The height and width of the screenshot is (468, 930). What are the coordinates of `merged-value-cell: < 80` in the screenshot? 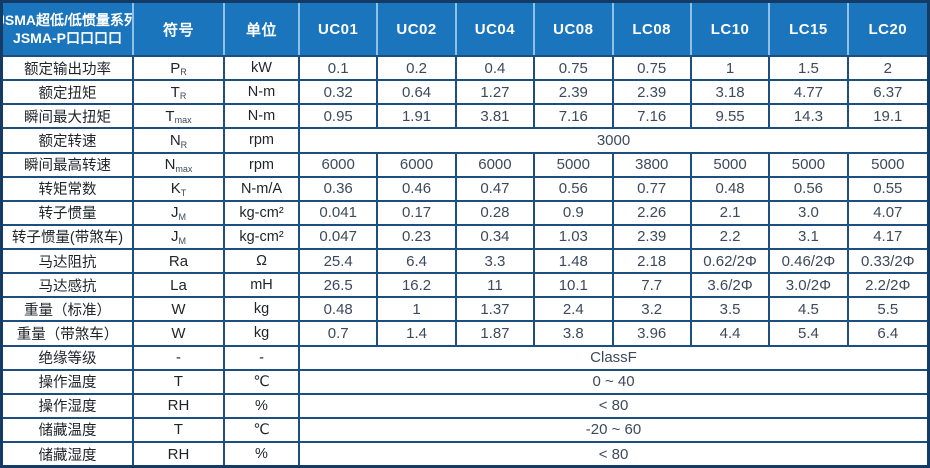 It's located at (613, 454).